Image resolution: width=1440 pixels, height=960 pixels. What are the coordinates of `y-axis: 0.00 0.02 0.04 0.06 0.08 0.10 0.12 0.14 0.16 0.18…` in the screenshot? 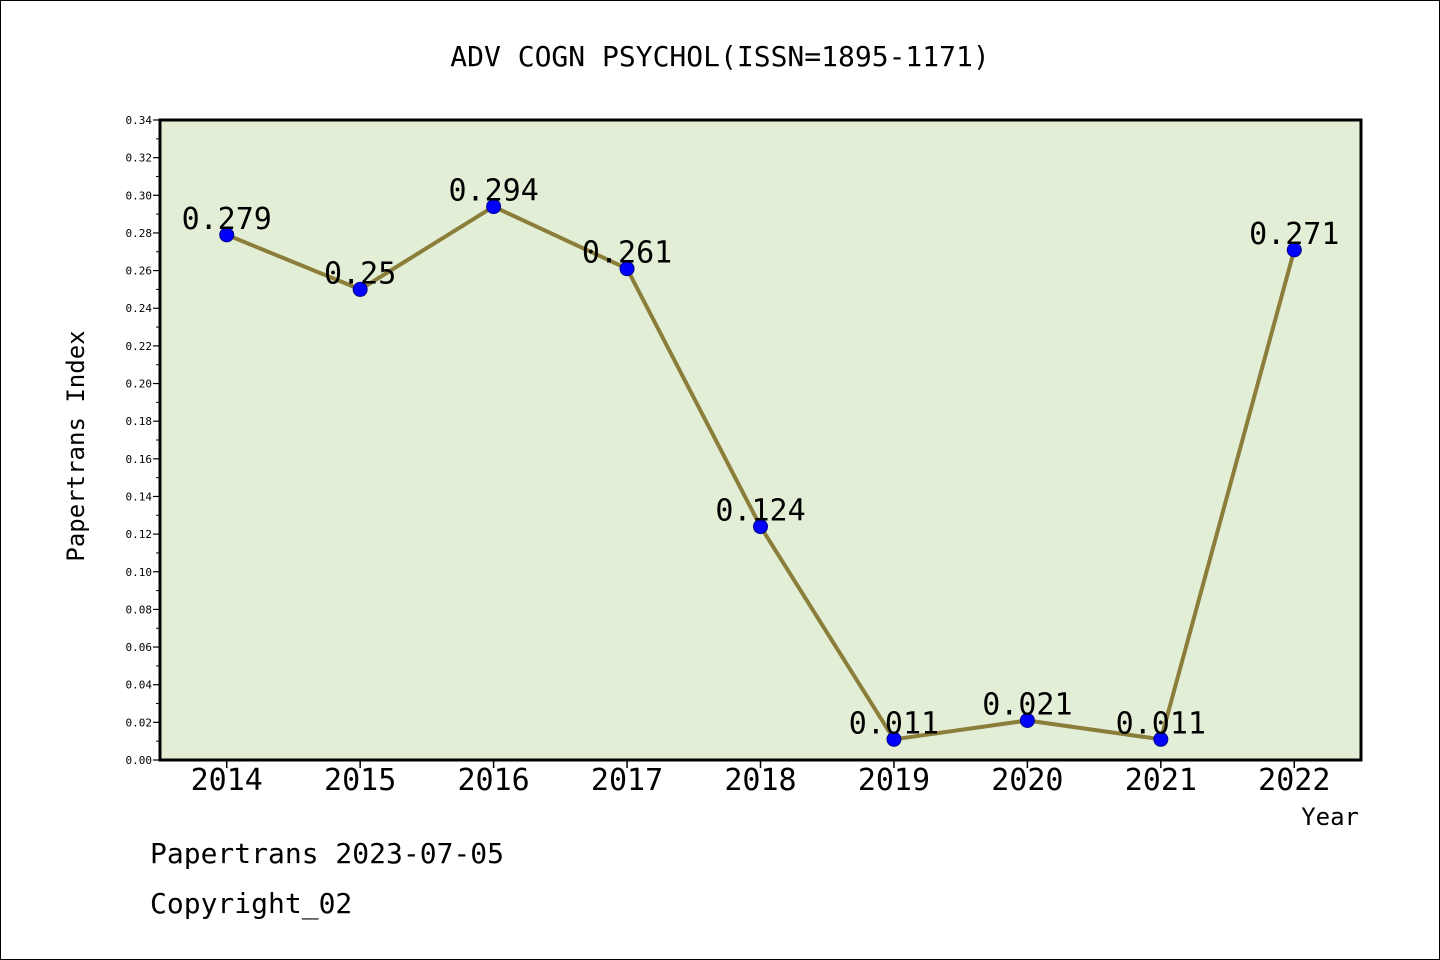 It's located at (143, 440).